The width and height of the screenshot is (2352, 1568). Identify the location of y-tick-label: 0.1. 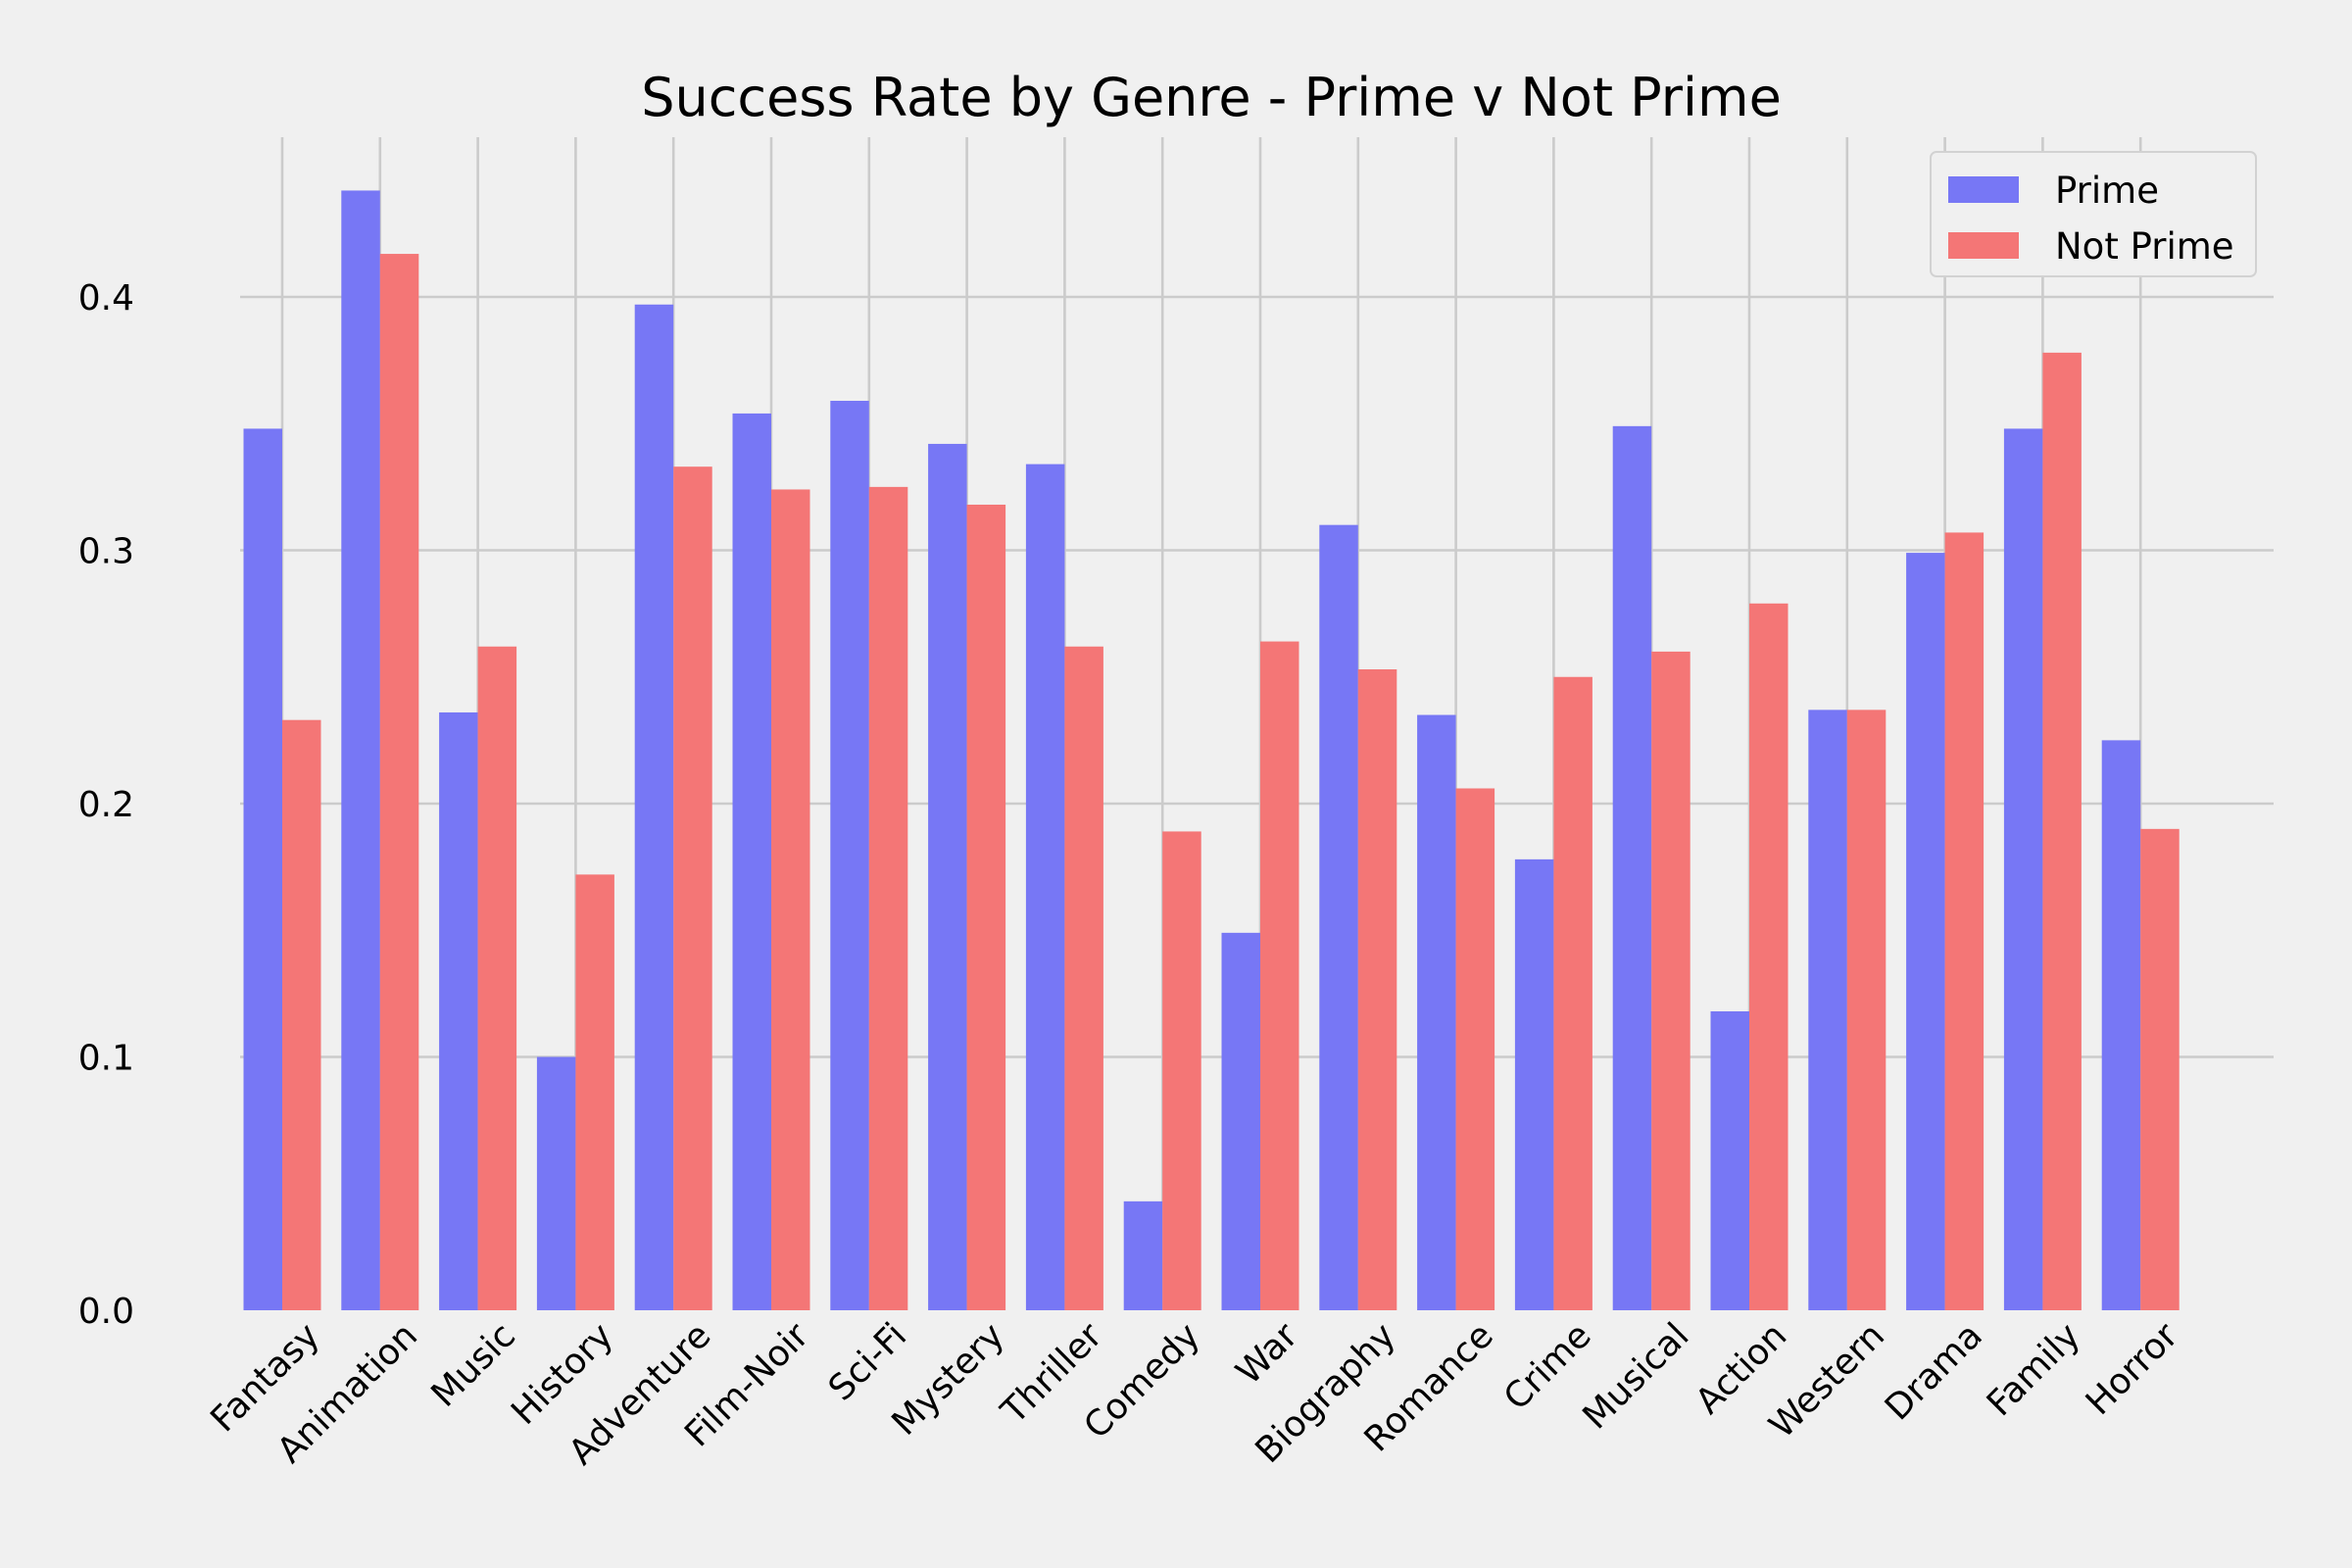
(106, 1059).